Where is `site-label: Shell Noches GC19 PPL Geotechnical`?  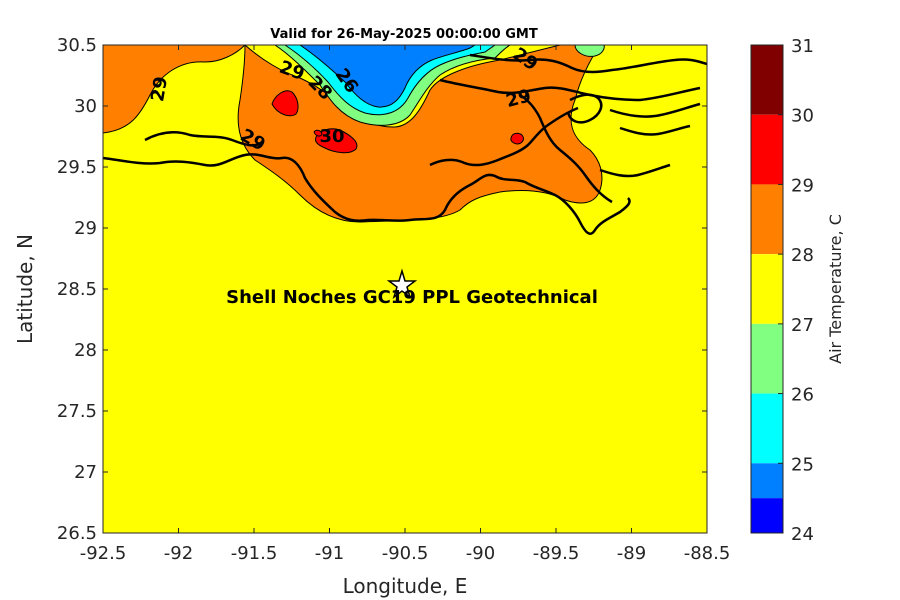 site-label: Shell Noches GC19 PPL Geotechnical is located at coordinates (412, 297).